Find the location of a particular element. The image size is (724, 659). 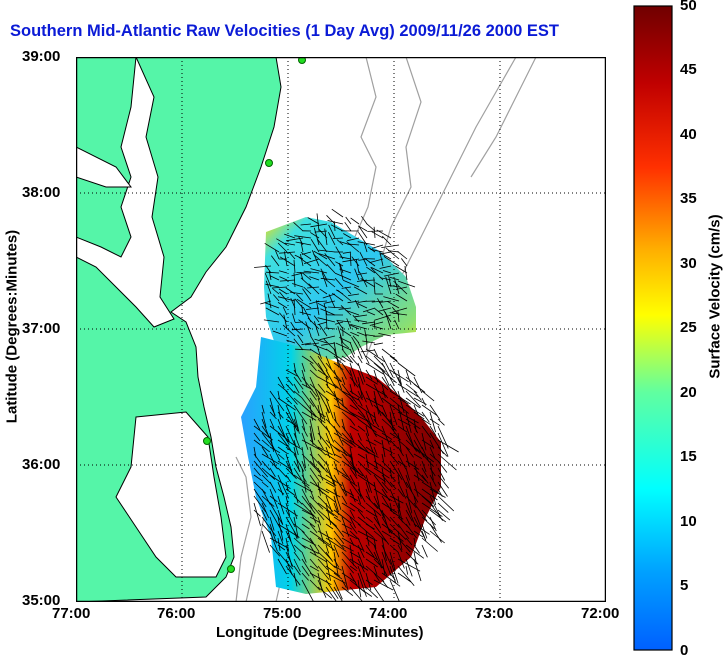

colorbar-tick: 20 is located at coordinates (688, 392).